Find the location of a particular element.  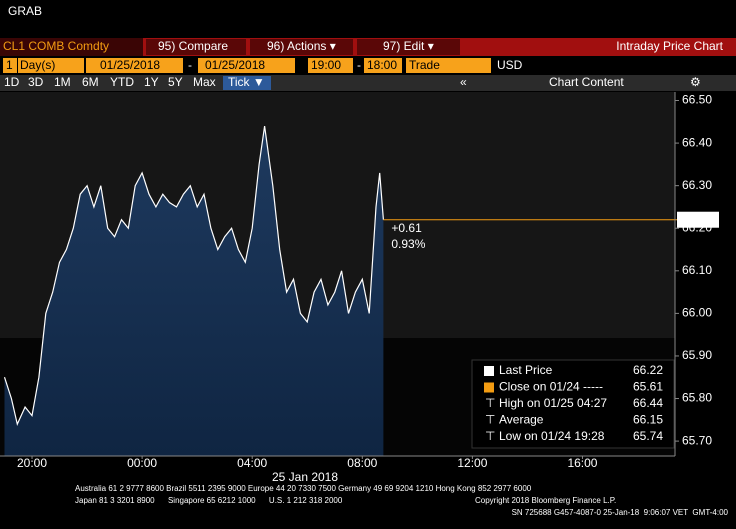

y-tick-label: 65.80 is located at coordinates (697, 398).